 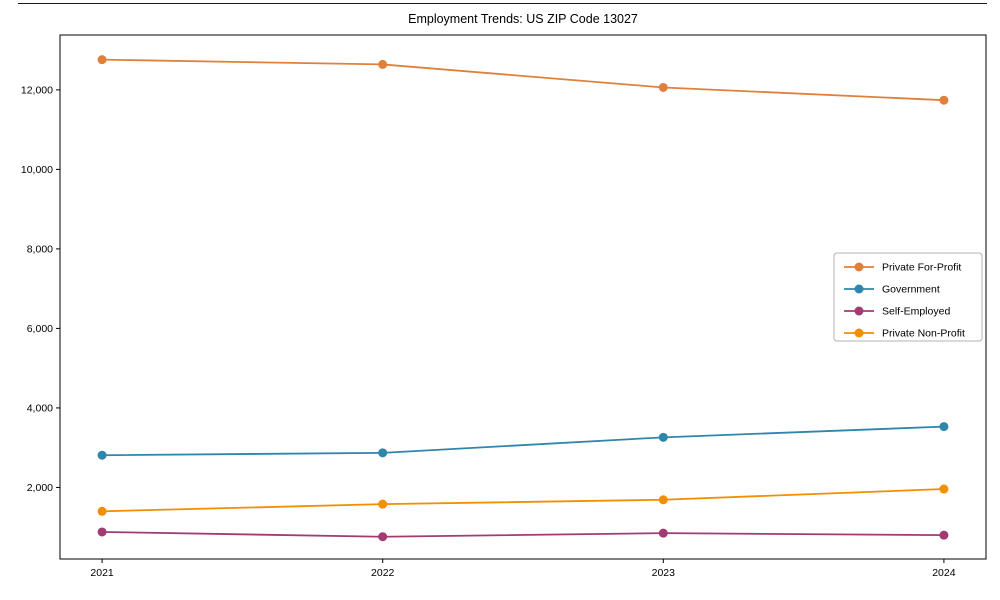 I want to click on series-line-private-for-profit, so click(x=523, y=80).